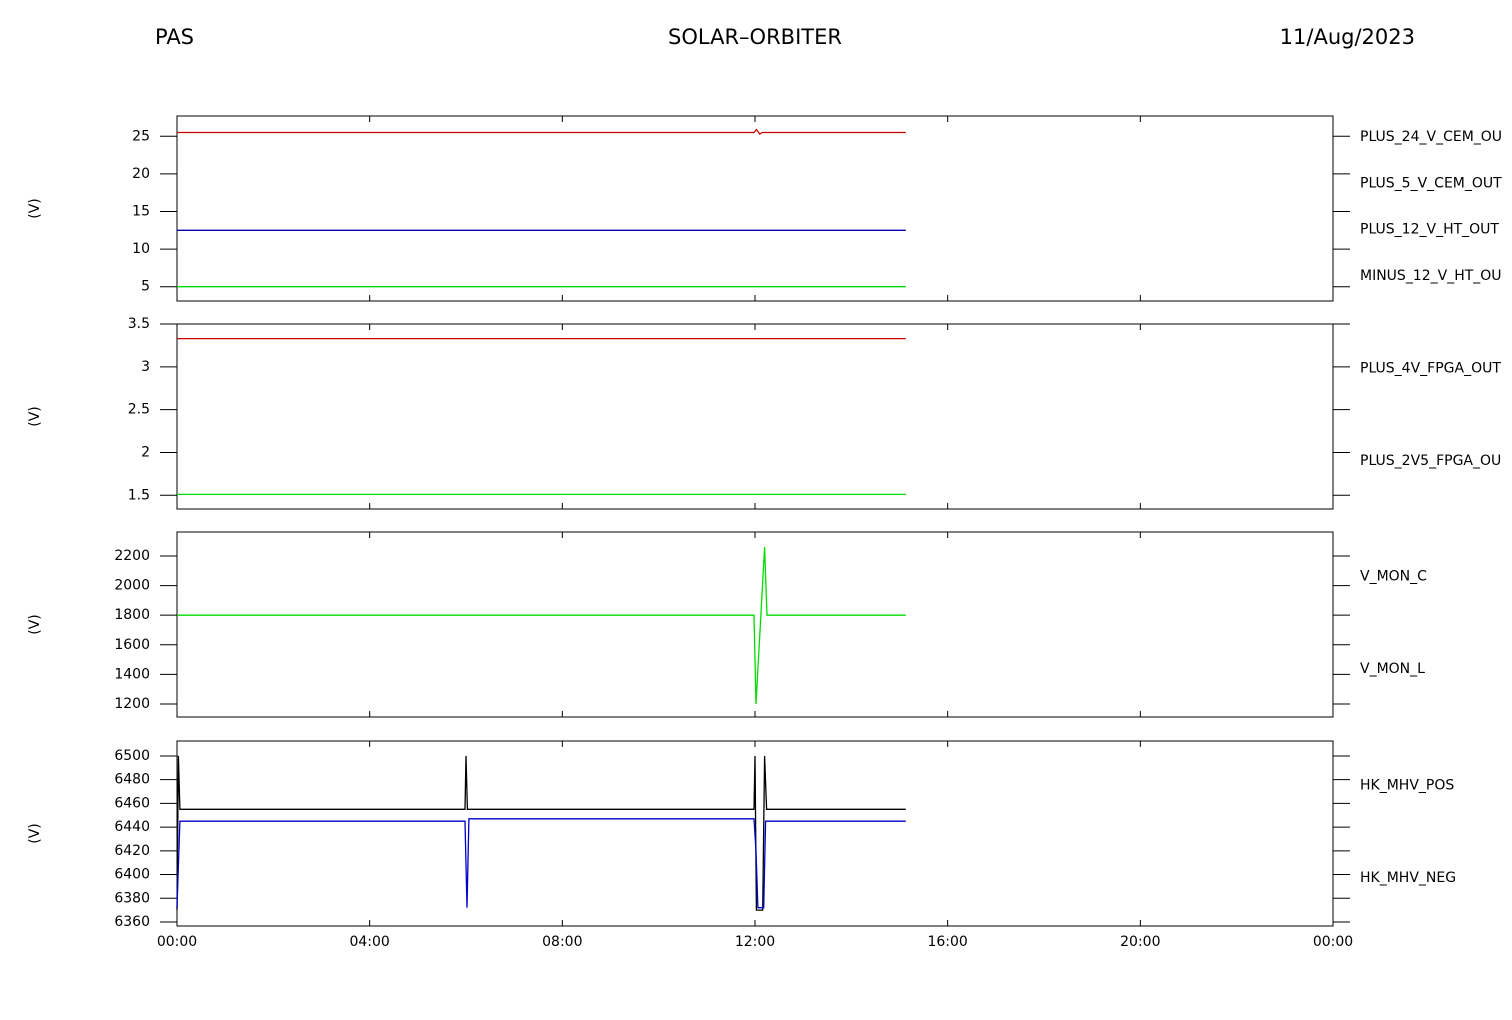 The width and height of the screenshot is (1512, 1020). I want to click on legend-label: HK_MHV_NEG, so click(1408, 878).